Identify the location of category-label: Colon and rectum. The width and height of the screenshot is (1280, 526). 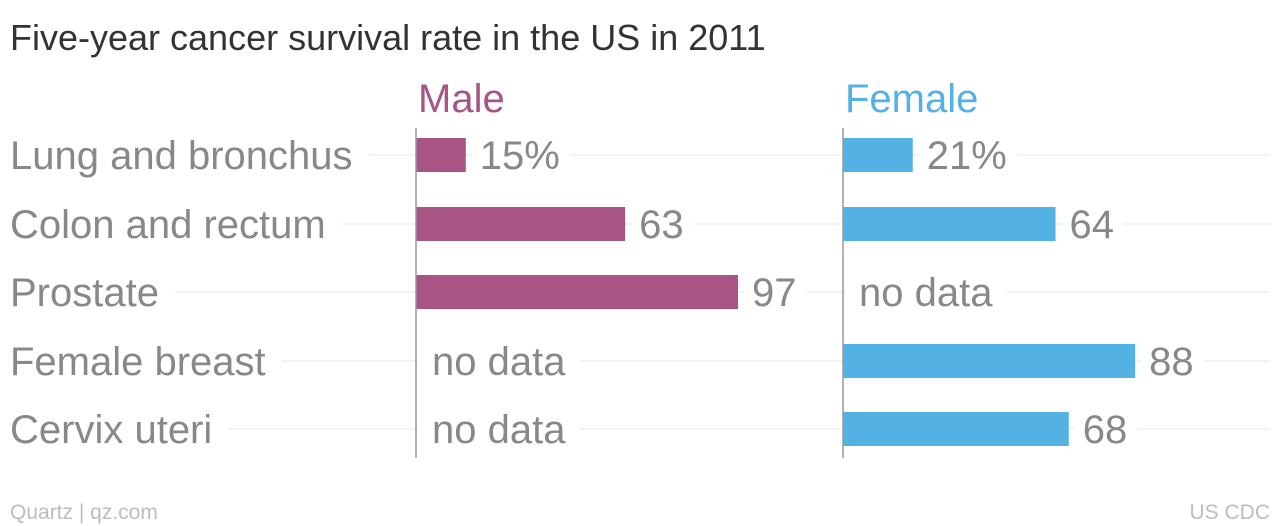
(168, 225).